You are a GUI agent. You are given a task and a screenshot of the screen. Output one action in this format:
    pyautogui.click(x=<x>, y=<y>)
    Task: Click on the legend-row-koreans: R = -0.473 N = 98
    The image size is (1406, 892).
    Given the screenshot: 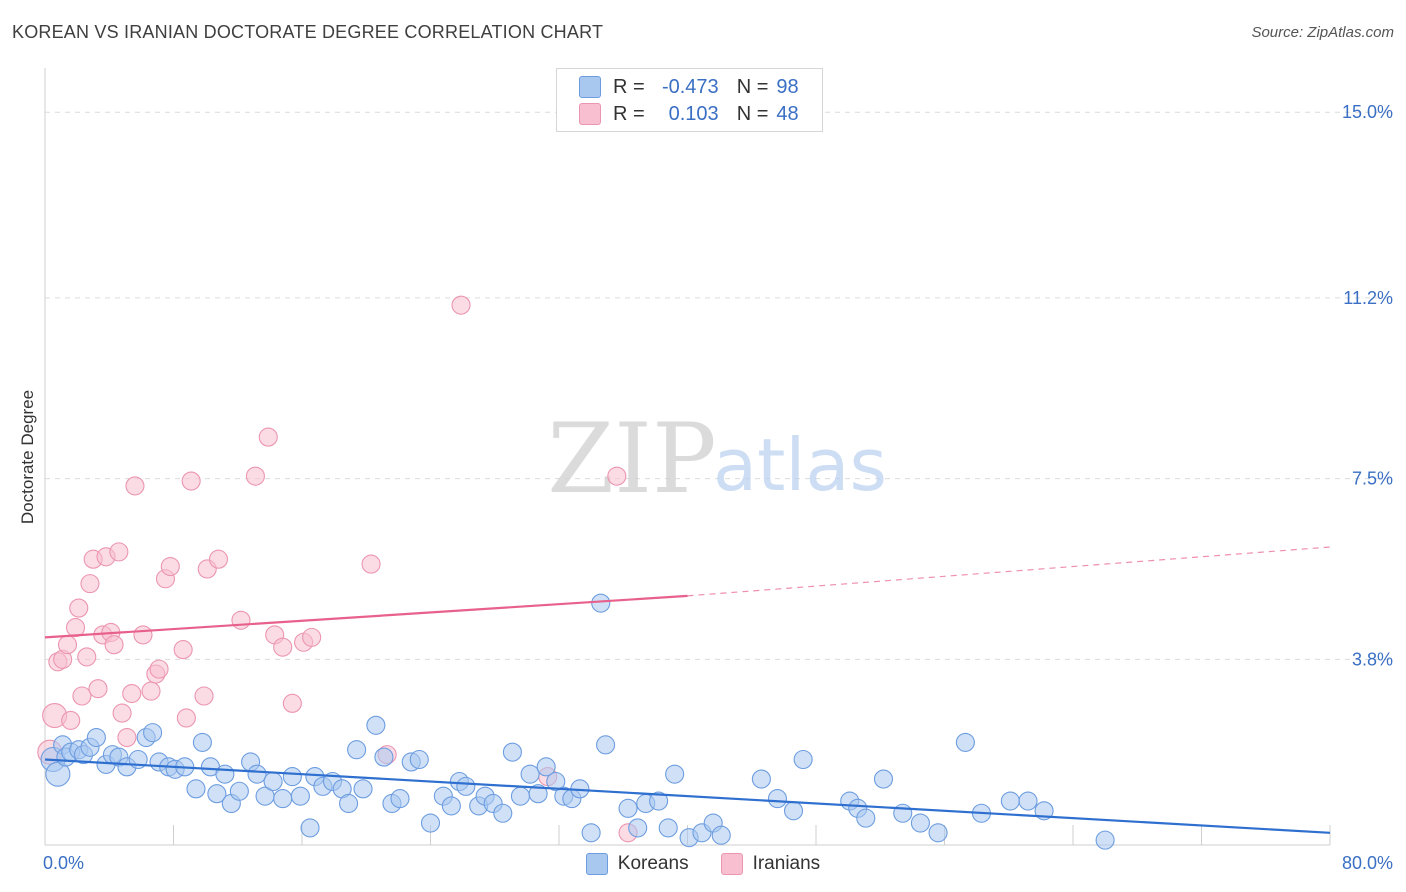 What is the action you would take?
    pyautogui.click(x=689, y=87)
    